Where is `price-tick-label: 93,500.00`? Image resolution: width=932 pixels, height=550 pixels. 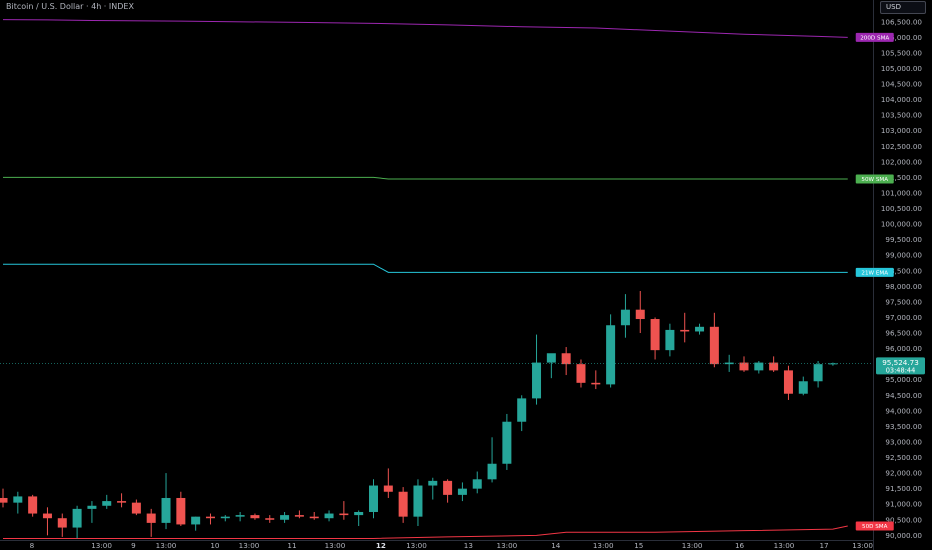
price-tick-label: 93,500.00 is located at coordinates (903, 426).